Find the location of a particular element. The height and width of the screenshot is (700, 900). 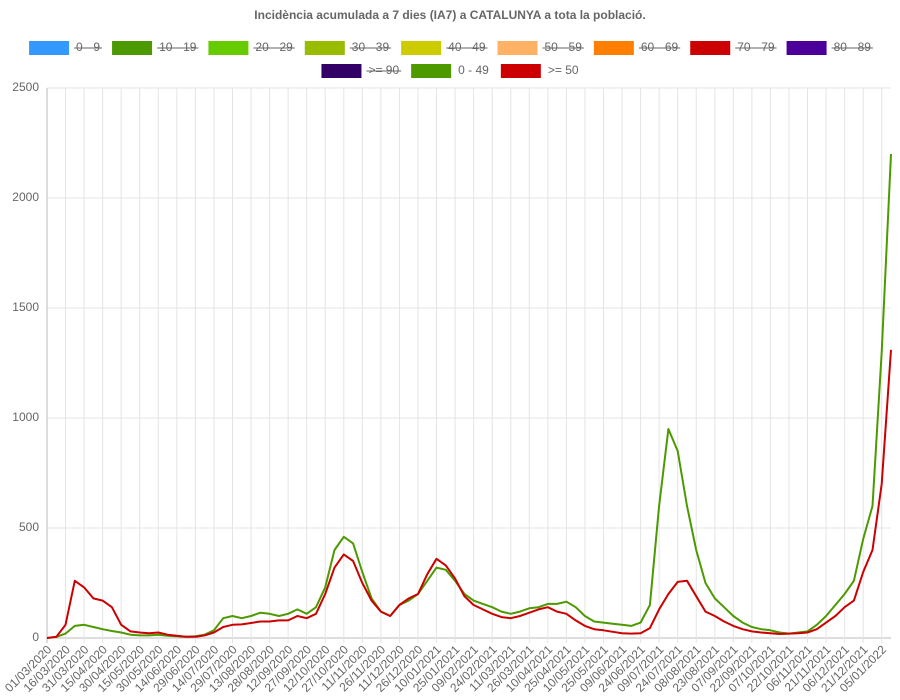

legend-label: >= 90 is located at coordinates (383, 70).